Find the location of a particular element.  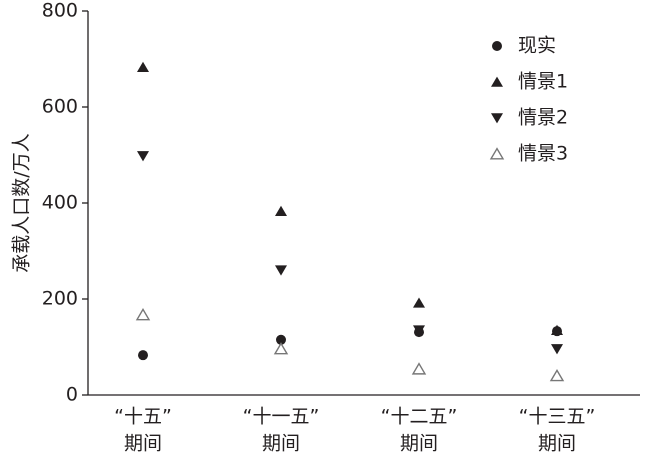

x-tick-label: “十三五” is located at coordinates (557, 417).